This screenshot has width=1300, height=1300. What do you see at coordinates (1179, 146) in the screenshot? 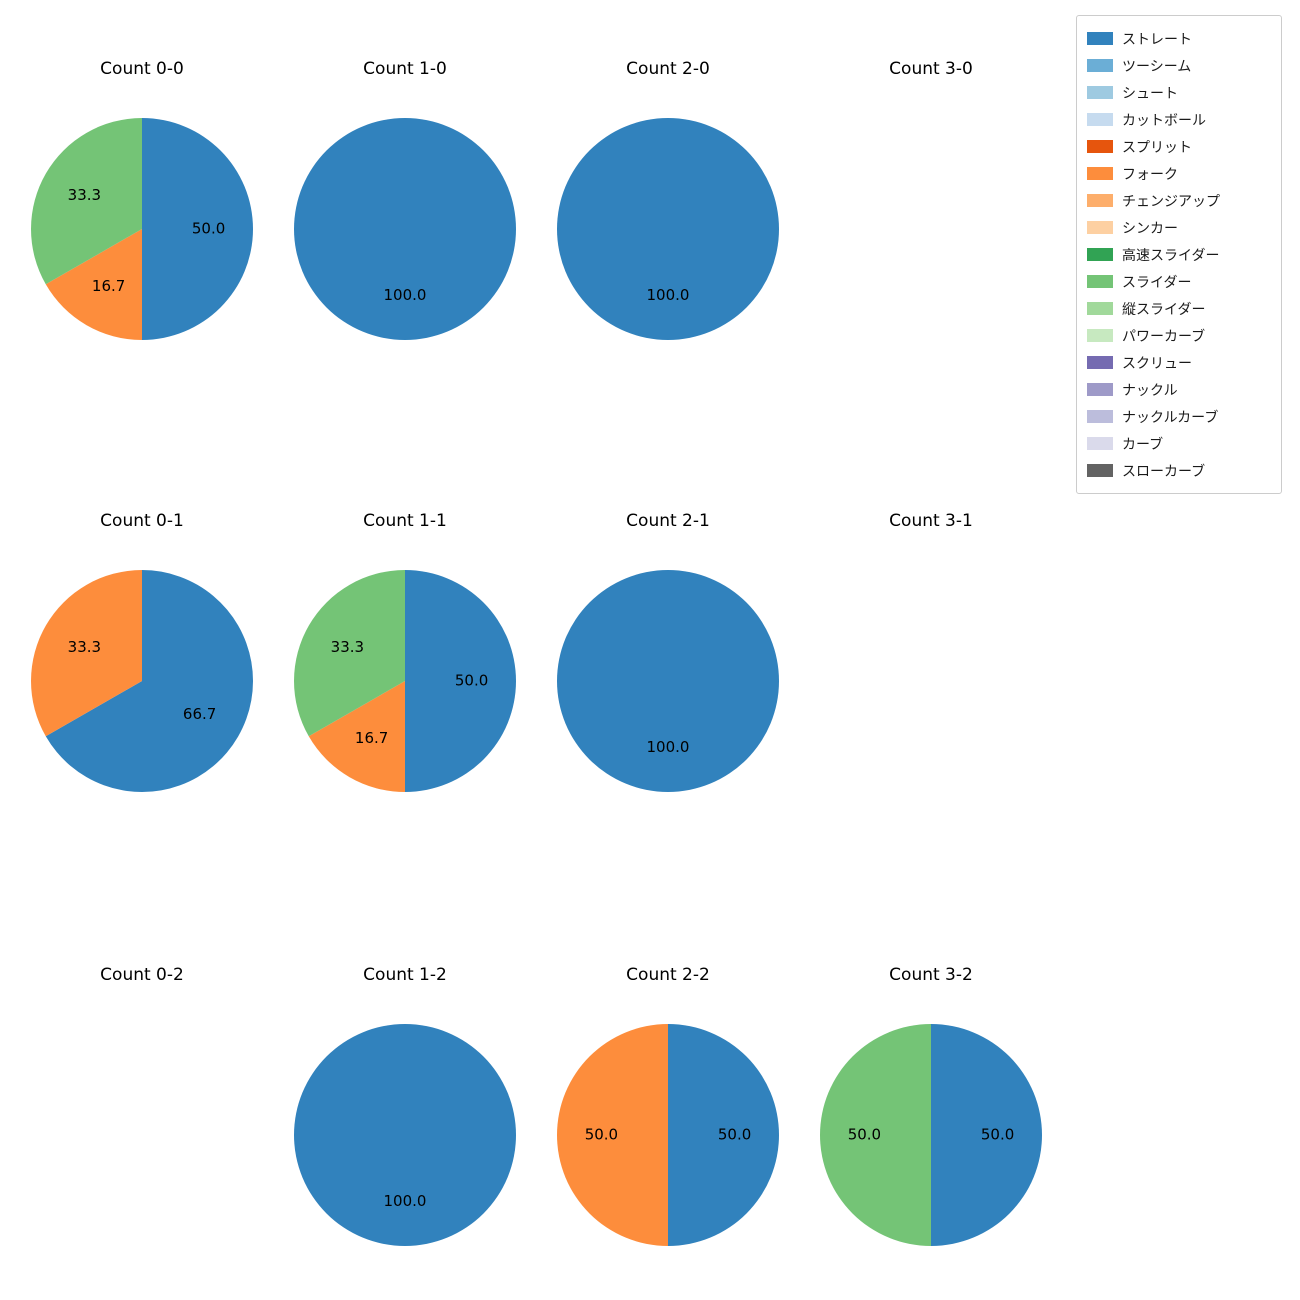
I see `legend-item: スプリット` at bounding box center [1179, 146].